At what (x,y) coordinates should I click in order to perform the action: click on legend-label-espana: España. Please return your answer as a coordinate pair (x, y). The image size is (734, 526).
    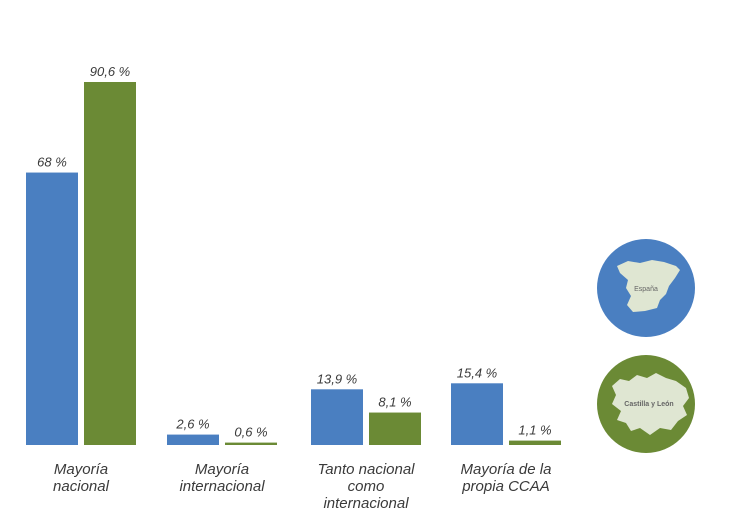
    Looking at the image, I should click on (646, 289).